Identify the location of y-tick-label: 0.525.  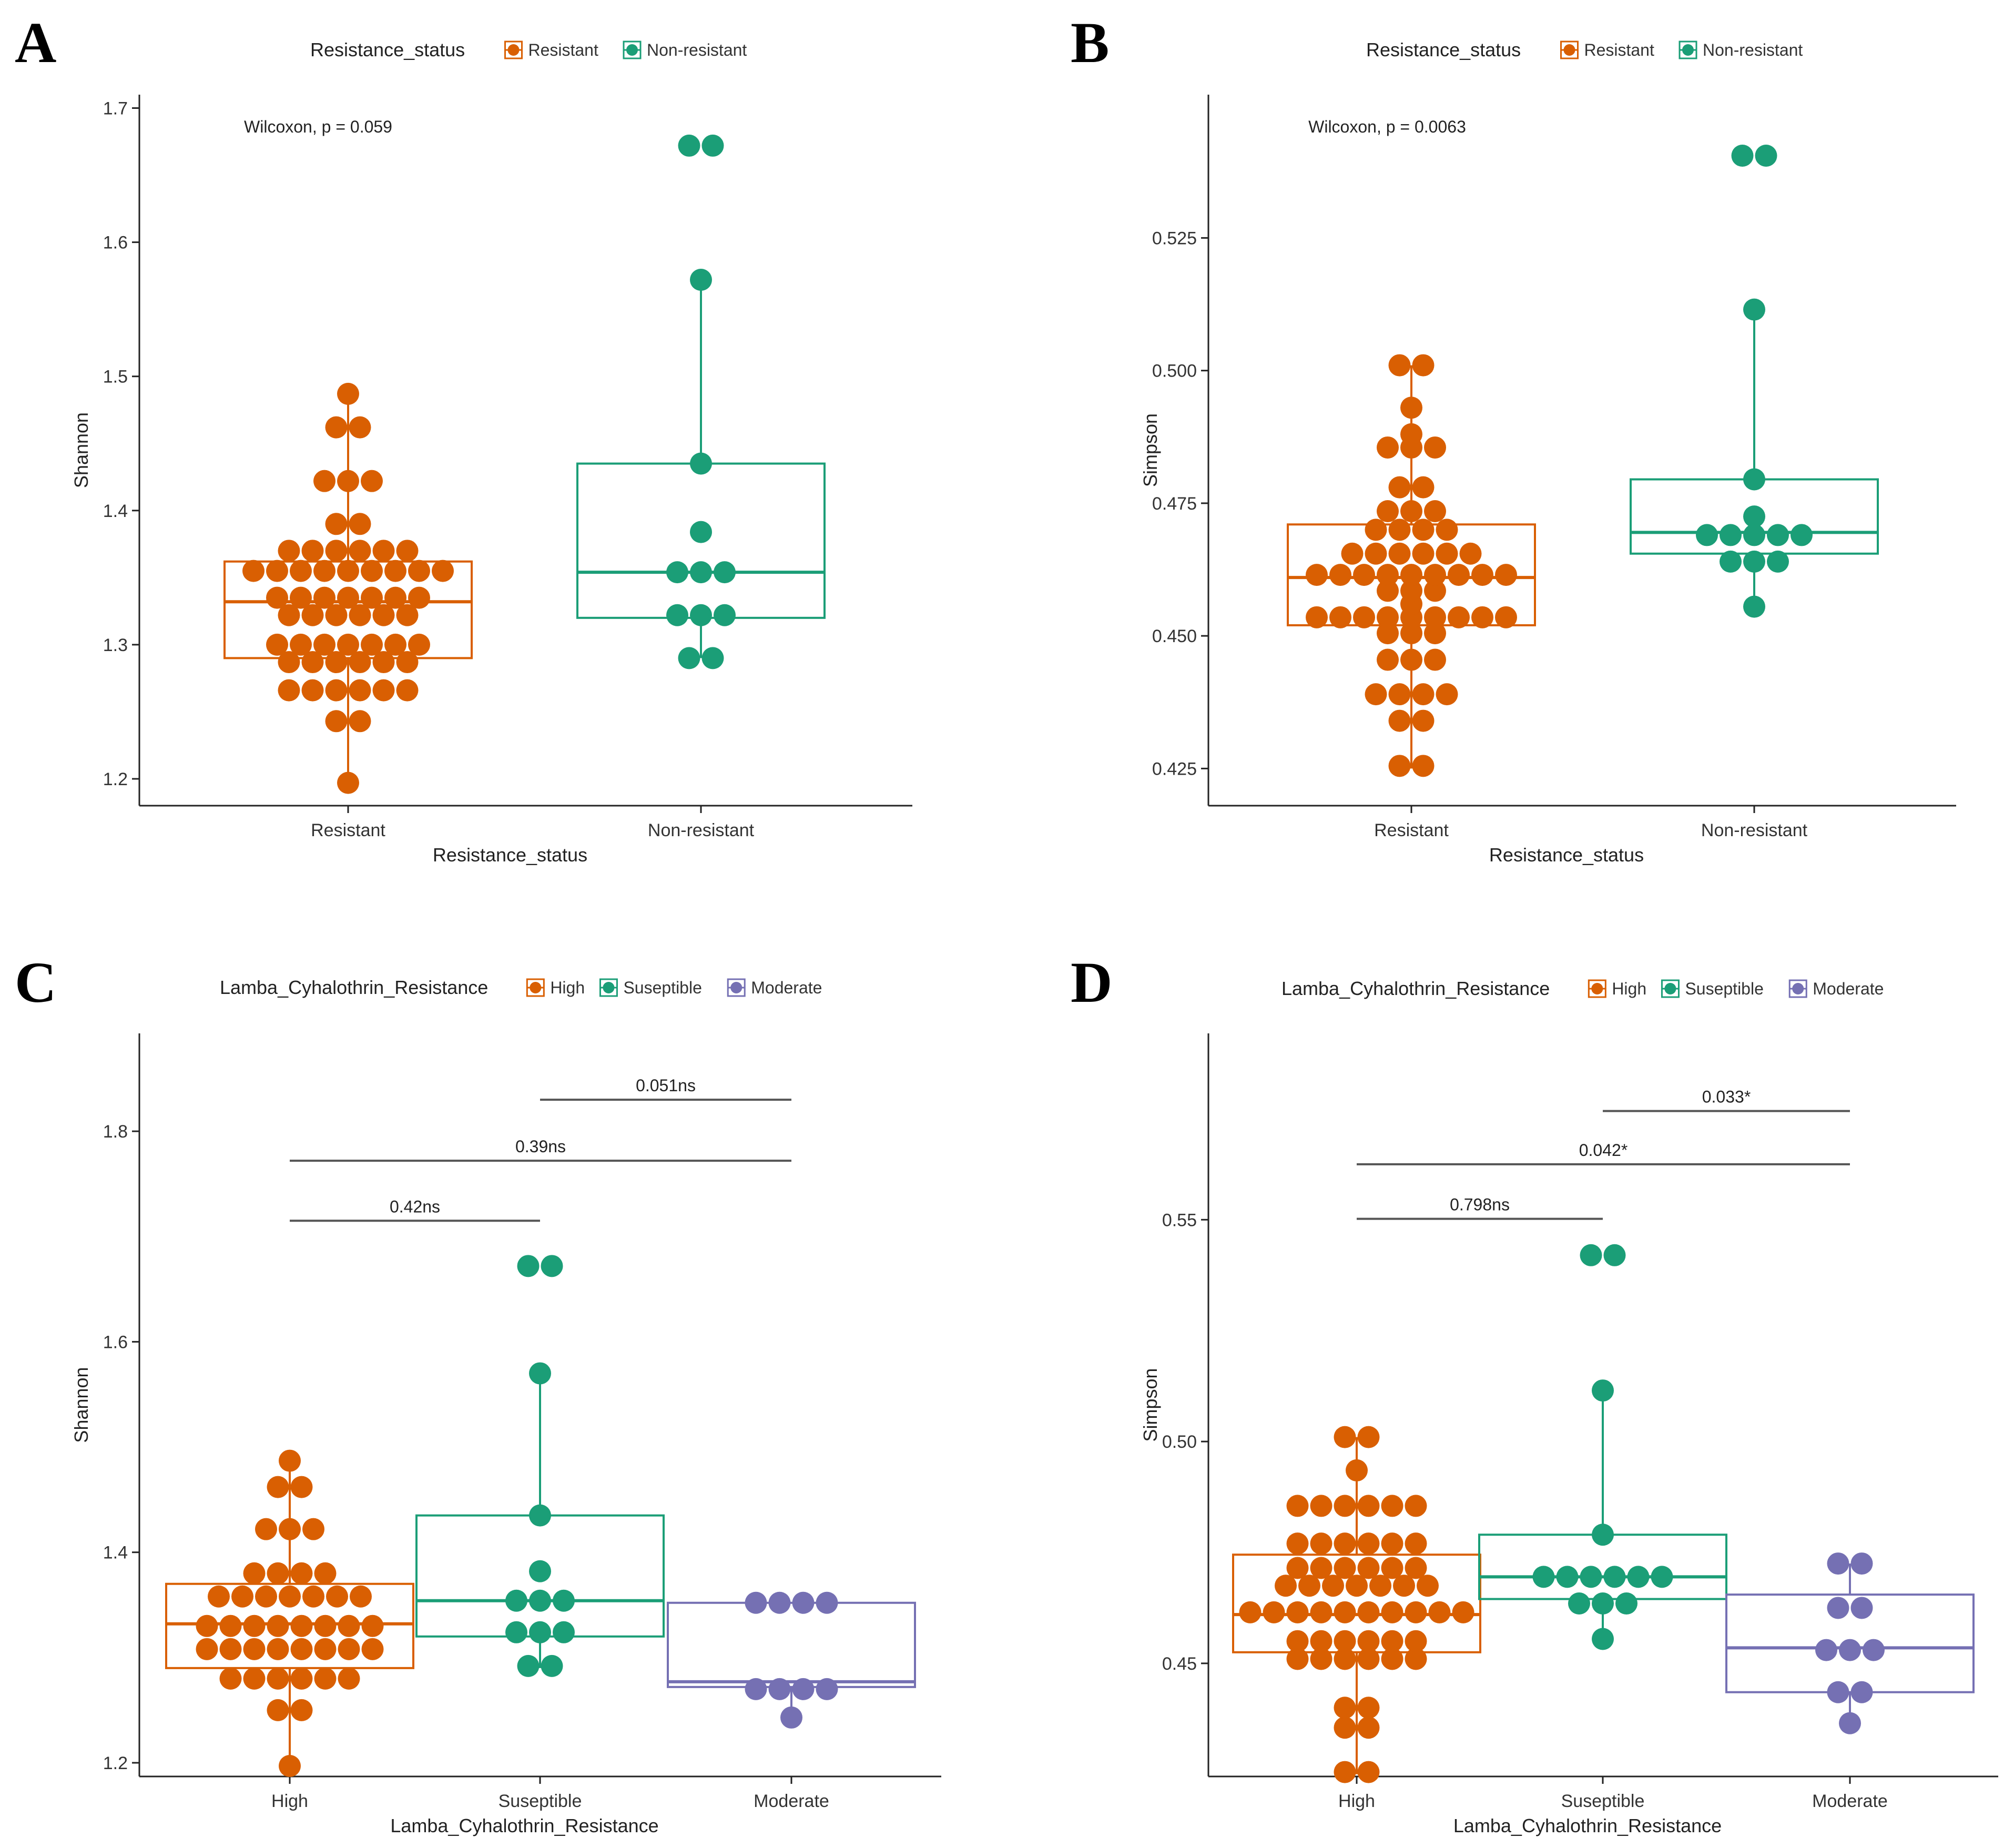
(1174, 238).